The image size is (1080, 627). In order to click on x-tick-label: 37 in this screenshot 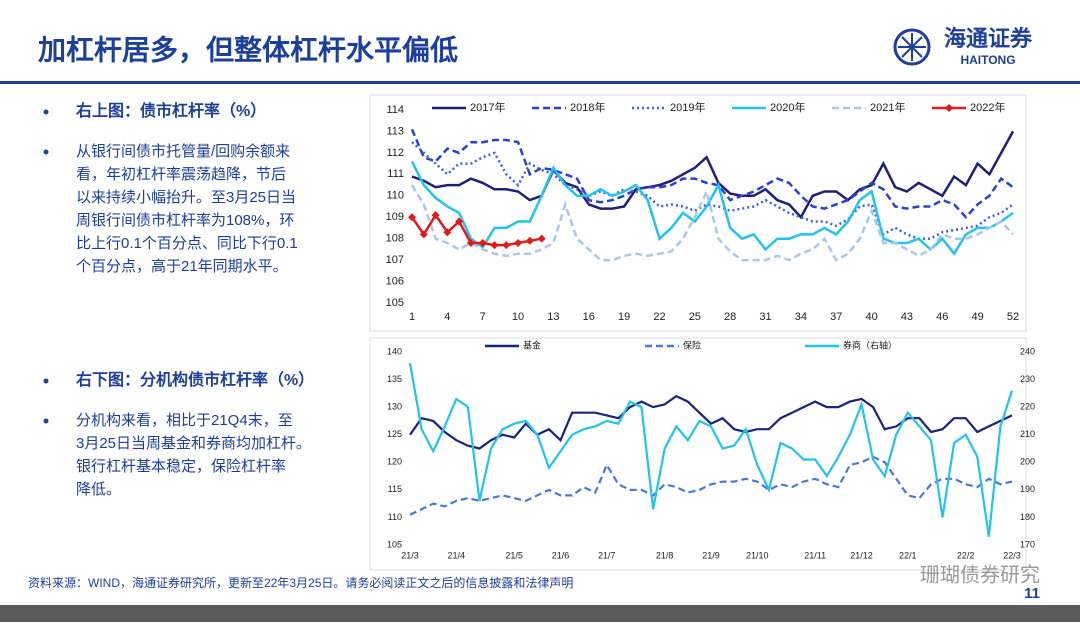, I will do `click(836, 317)`.